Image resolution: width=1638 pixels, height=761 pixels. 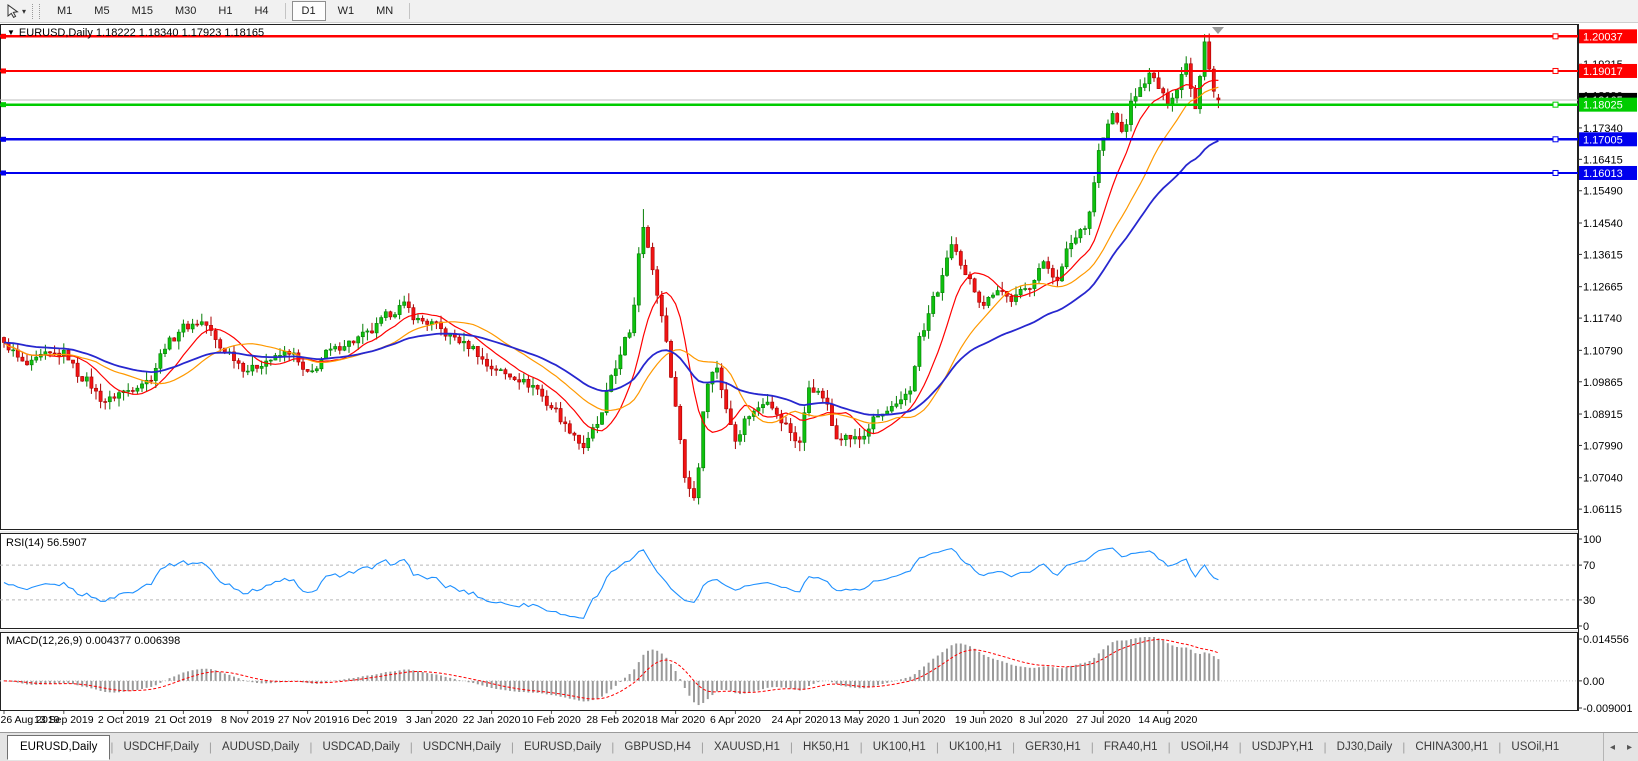 I want to click on chart-tab-usdcad-daily: USDCAD,Daily, so click(x=361, y=747).